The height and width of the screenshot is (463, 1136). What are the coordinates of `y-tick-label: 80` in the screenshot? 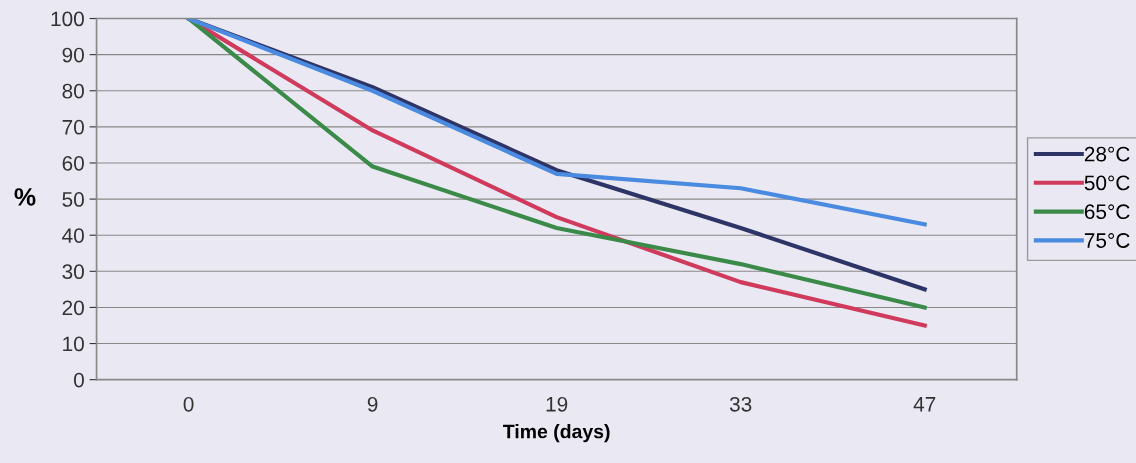 It's located at (73, 91).